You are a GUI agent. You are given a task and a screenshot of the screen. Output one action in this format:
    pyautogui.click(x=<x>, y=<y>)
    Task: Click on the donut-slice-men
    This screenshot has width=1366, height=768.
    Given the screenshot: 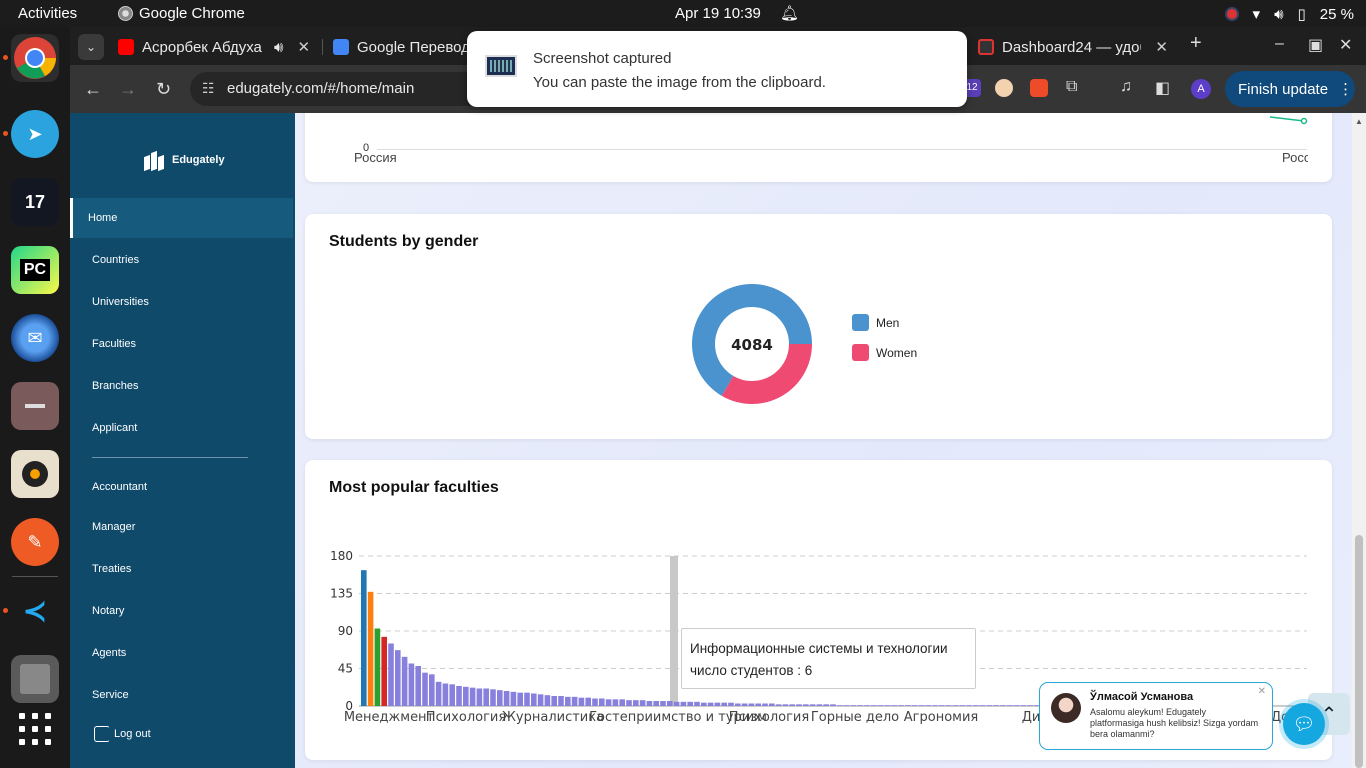 What is the action you would take?
    pyautogui.click(x=752, y=340)
    